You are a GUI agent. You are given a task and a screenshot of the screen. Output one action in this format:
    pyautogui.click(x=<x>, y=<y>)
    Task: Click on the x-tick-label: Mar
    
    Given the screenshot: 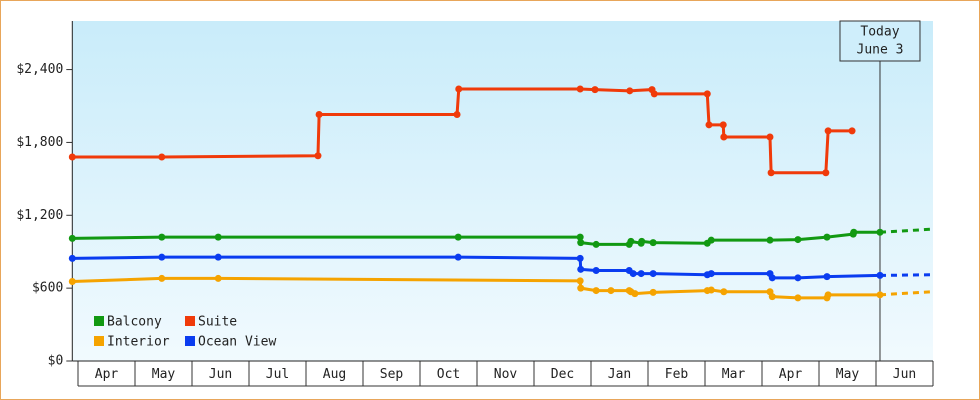 What is the action you would take?
    pyautogui.click(x=734, y=374)
    